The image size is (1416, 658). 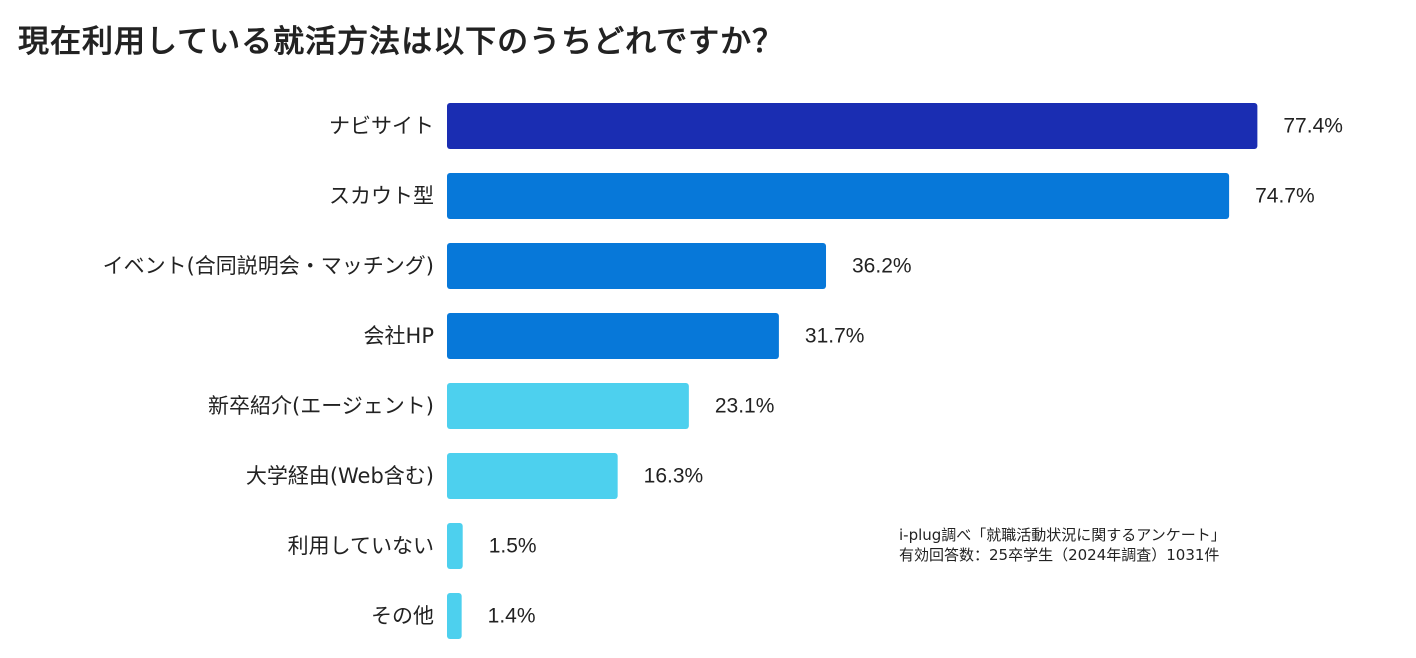 What do you see at coordinates (381, 126) in the screenshot?
I see `category-label-0: ナビサイト` at bounding box center [381, 126].